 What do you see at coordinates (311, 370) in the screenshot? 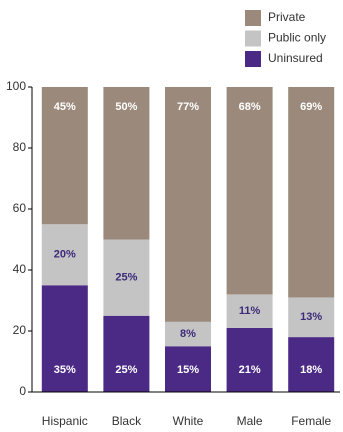
I see `value-label: 18%` at bounding box center [311, 370].